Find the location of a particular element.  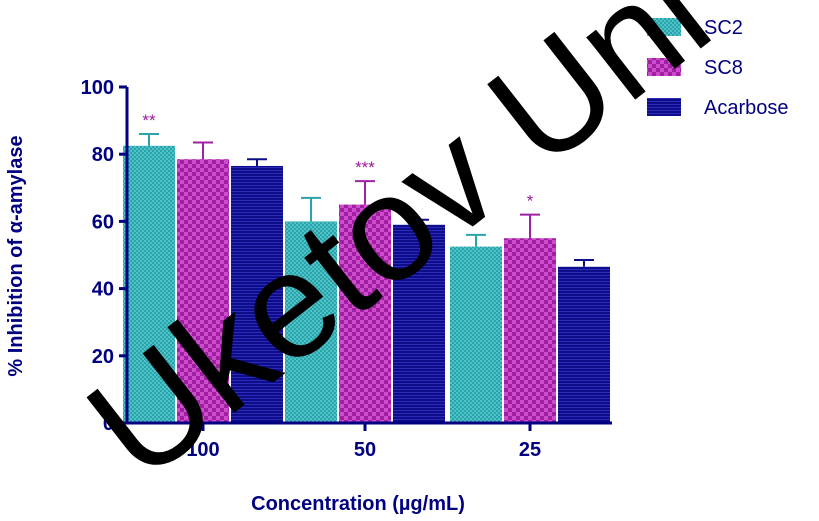

y-tick-label: 40 is located at coordinates (103, 290).